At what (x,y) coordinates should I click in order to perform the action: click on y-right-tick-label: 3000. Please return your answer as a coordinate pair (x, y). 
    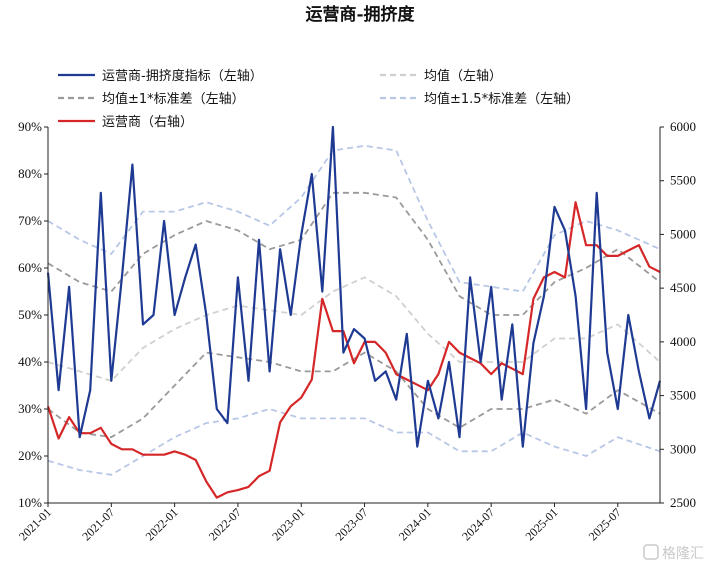
    Looking at the image, I should click on (683, 448).